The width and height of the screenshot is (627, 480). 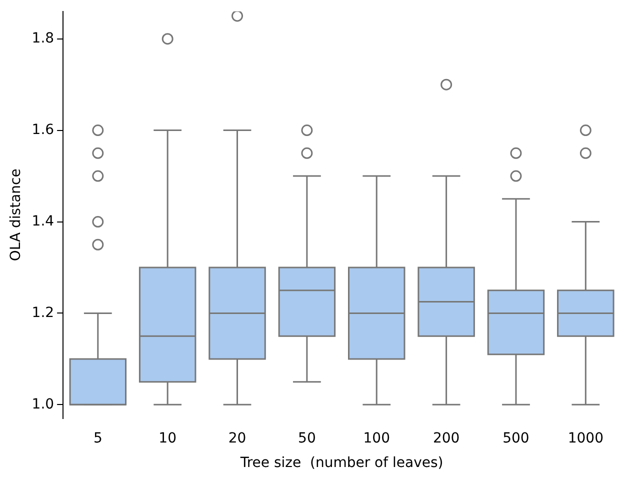 I want to click on x-tick-label: 200, so click(x=446, y=438).